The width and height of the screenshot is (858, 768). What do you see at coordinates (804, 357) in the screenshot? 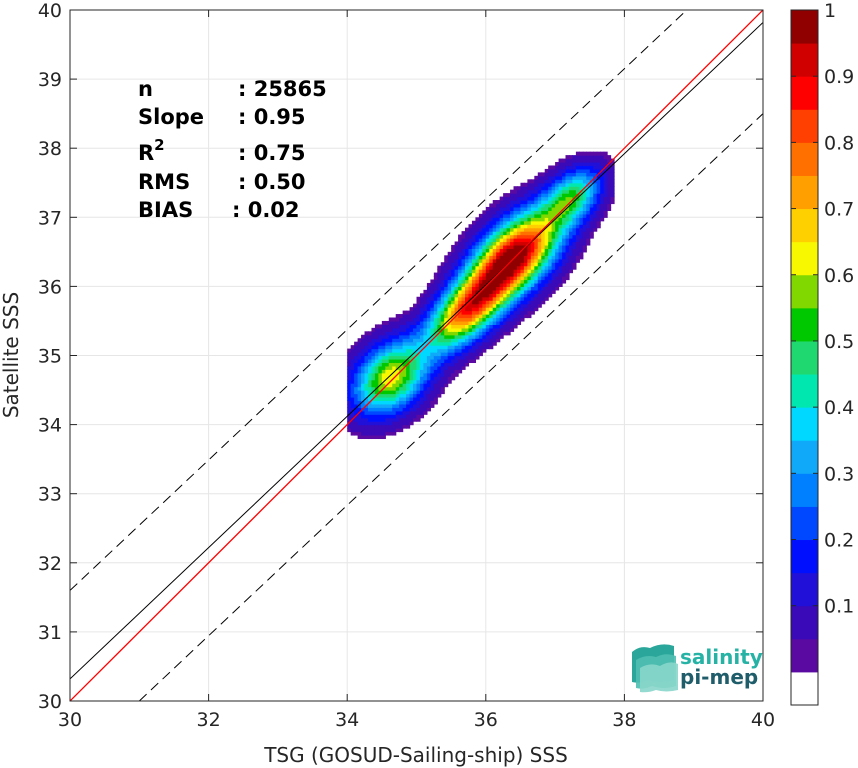
I see `colorbar-frame` at bounding box center [804, 357].